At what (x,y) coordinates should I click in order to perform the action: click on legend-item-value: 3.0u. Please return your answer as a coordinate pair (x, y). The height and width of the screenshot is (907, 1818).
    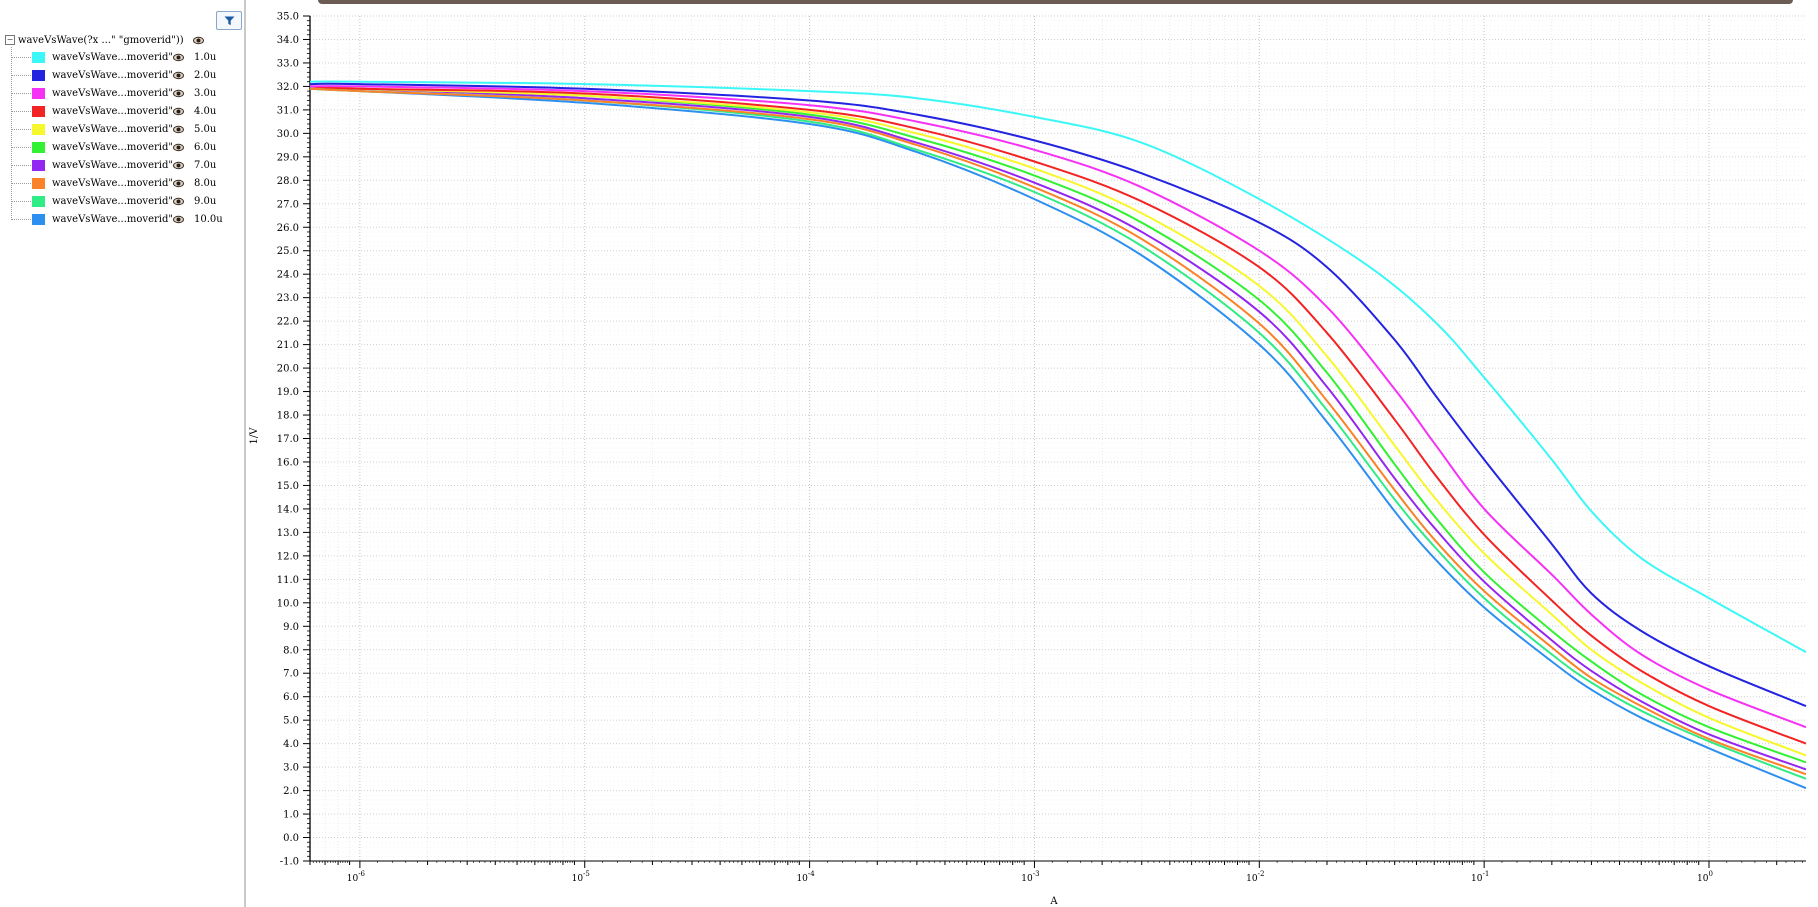
    Looking at the image, I should click on (205, 93).